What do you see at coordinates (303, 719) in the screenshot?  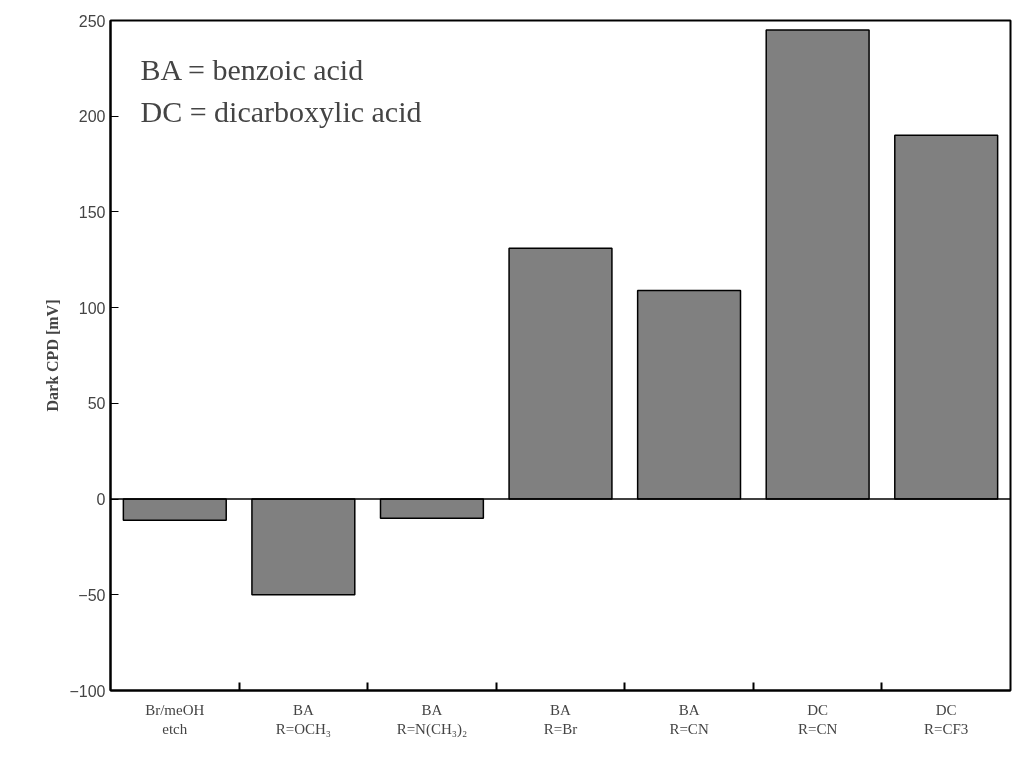 I see `x-tick-label: BA R=OCH₃` at bounding box center [303, 719].